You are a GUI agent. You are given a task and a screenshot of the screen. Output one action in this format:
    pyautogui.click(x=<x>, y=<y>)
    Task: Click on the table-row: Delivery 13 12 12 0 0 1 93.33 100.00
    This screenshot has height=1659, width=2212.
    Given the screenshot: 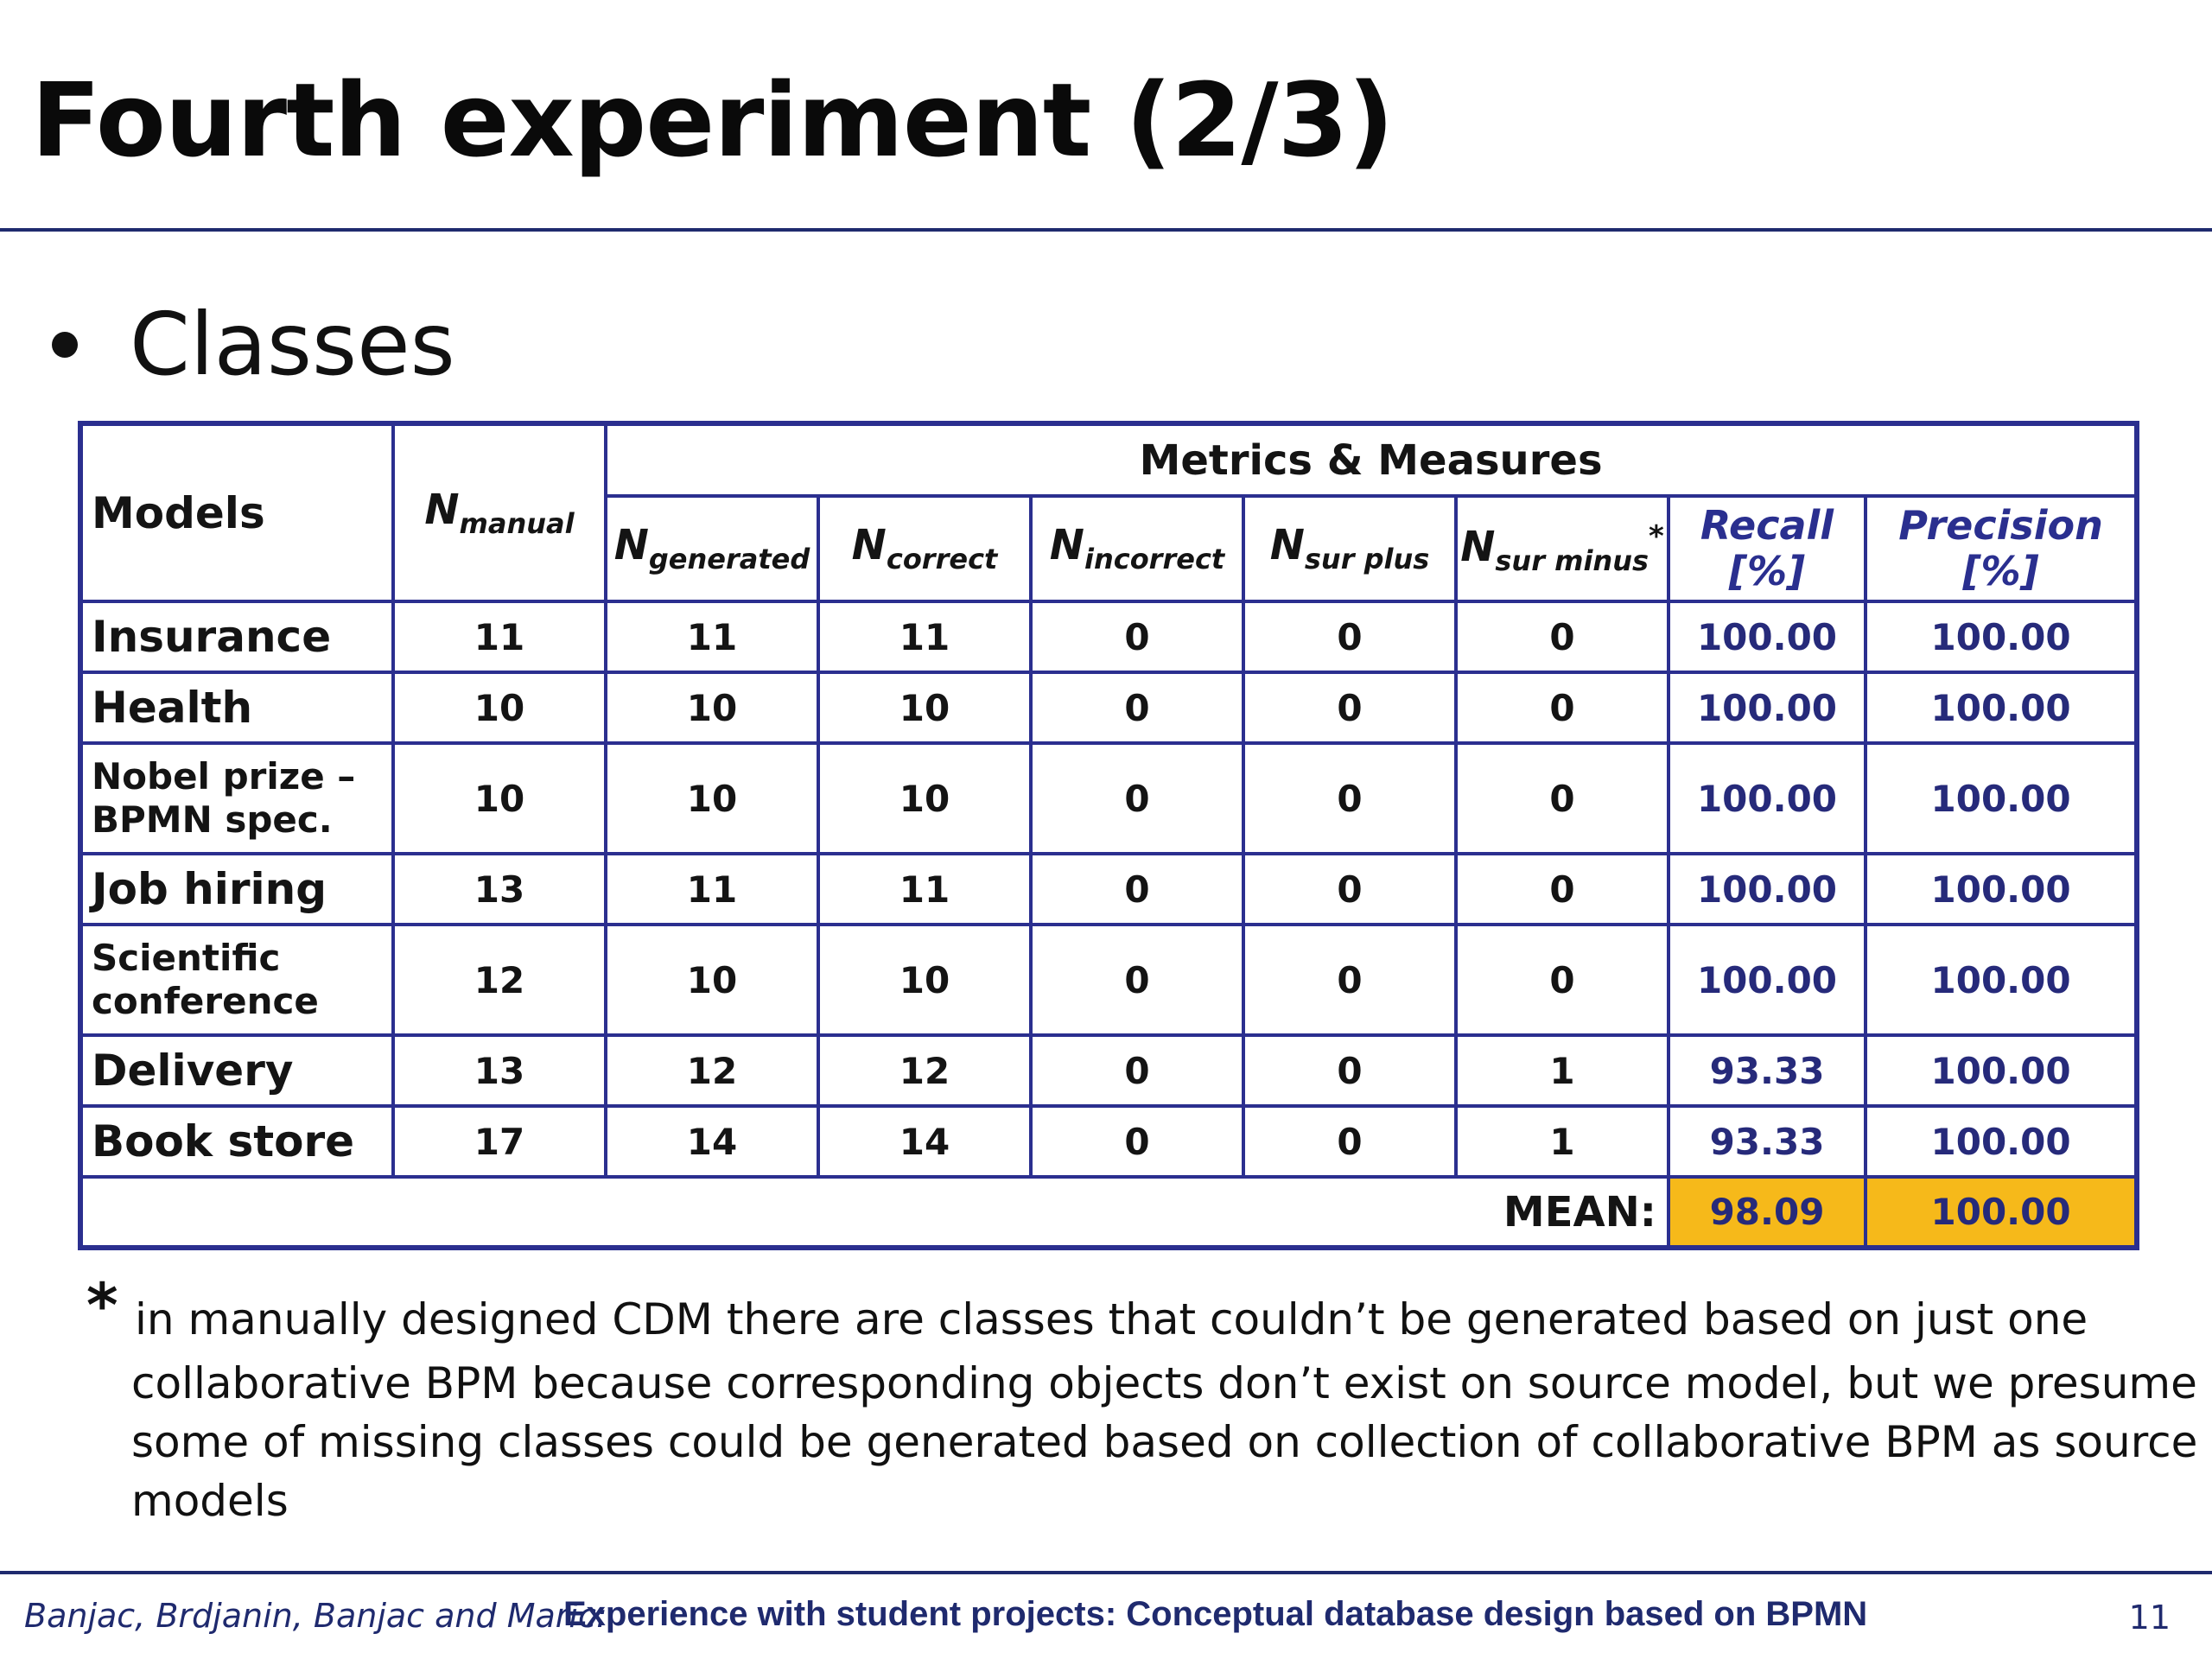 What is the action you would take?
    pyautogui.click(x=1109, y=1070)
    